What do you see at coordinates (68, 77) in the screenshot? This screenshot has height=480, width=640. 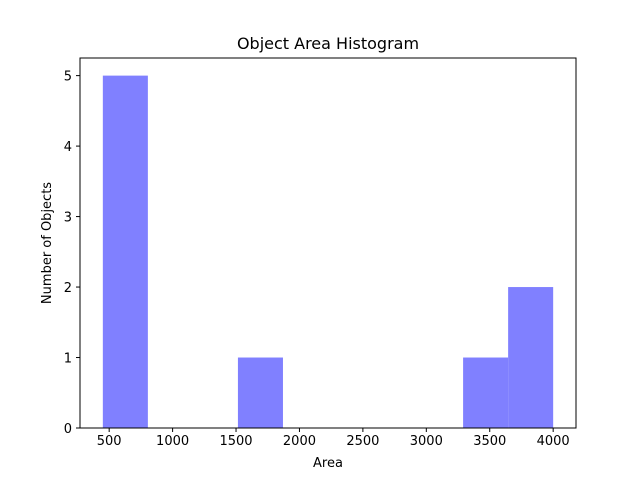 I see `y-tick-label: 5` at bounding box center [68, 77].